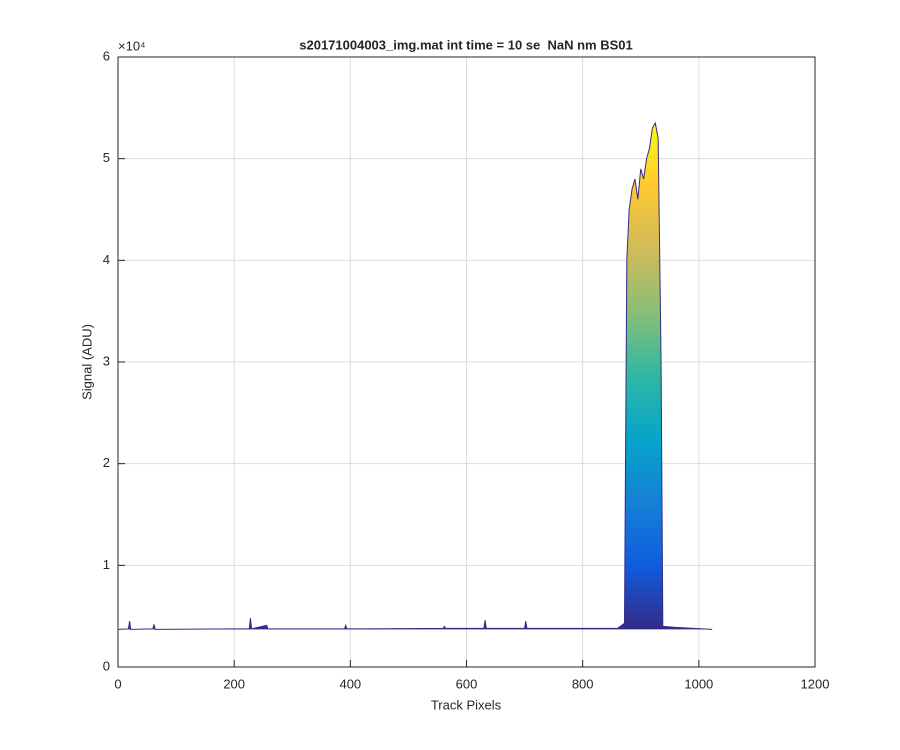 The width and height of the screenshot is (900, 750). I want to click on y-axis-label: Signal (ADU), so click(86, 362).